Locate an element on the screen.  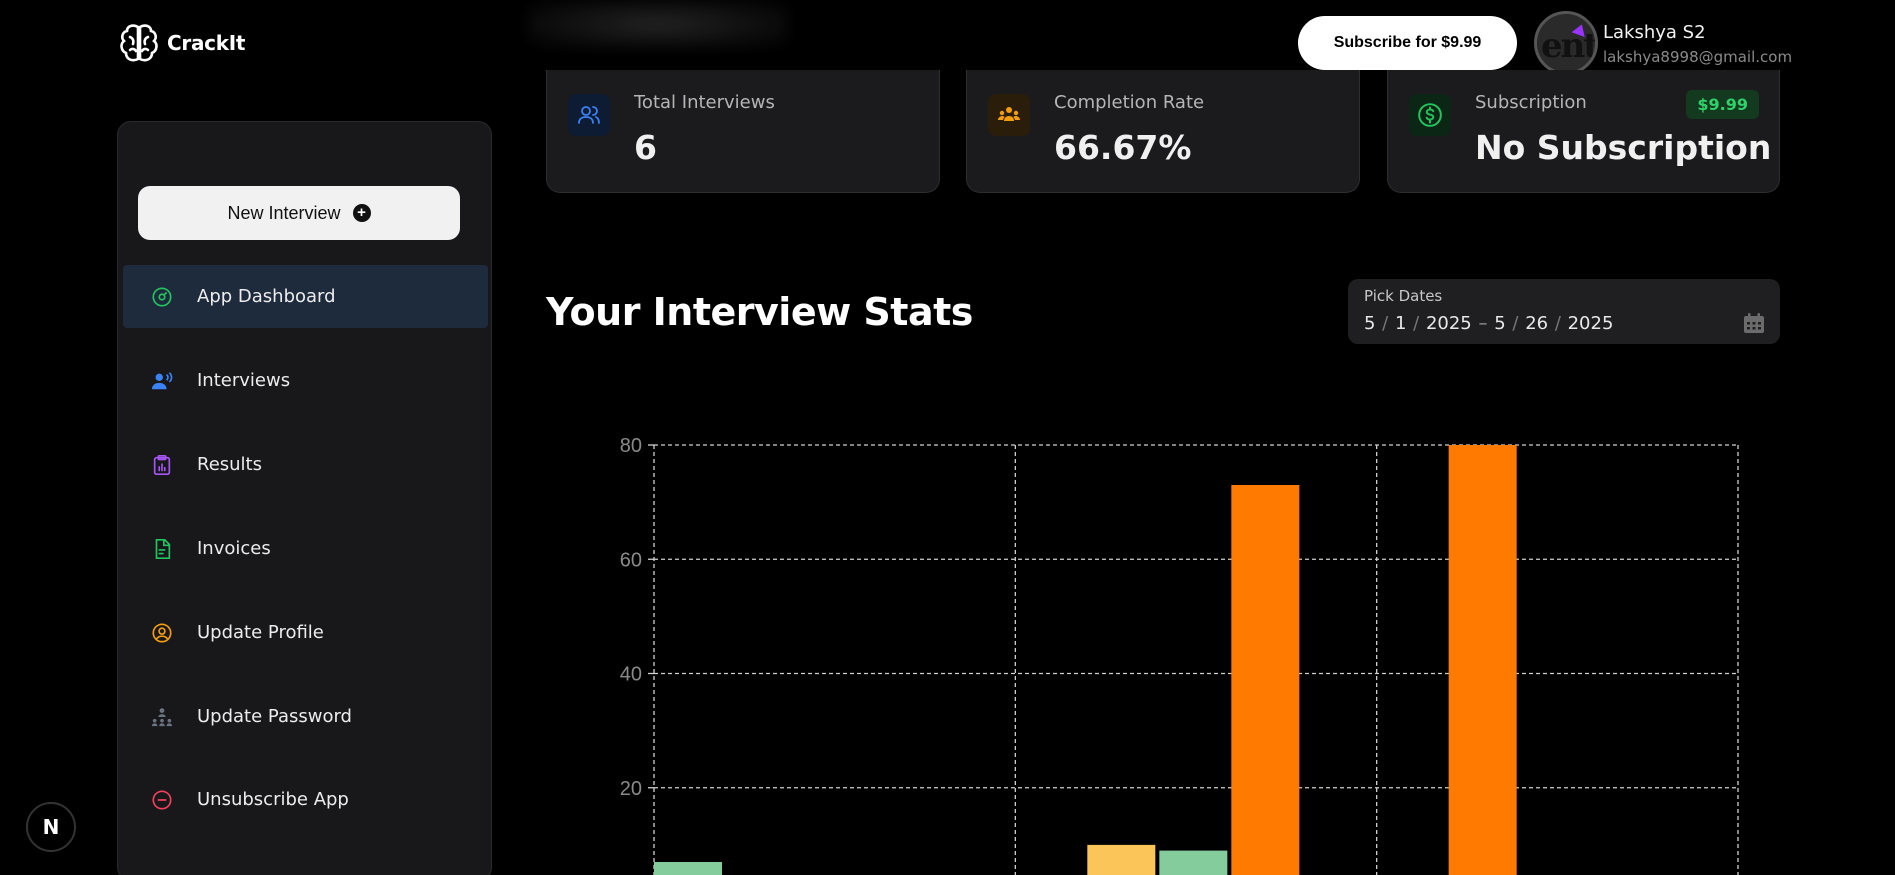
stat-value: No Subscription is located at coordinates (1623, 147).